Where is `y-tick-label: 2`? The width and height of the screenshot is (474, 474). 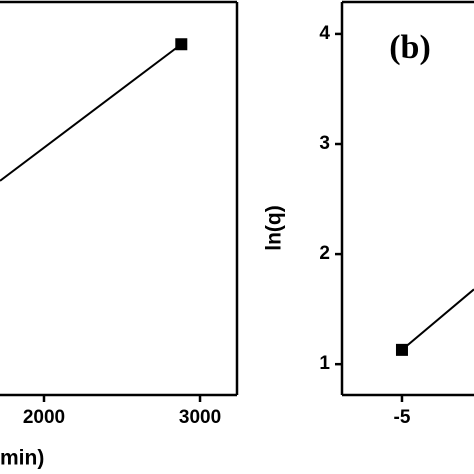
y-tick-label: 2 is located at coordinates (324, 253).